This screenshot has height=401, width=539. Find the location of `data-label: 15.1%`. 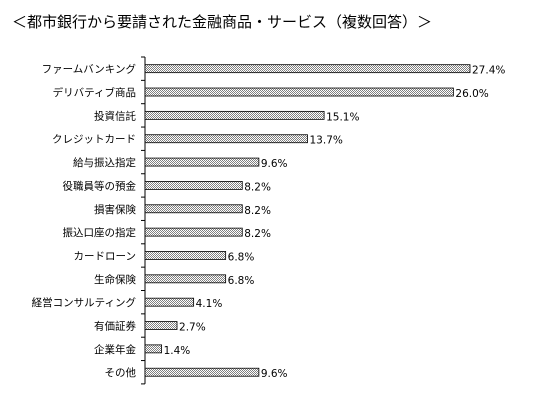

data-label: 15.1% is located at coordinates (342, 117).